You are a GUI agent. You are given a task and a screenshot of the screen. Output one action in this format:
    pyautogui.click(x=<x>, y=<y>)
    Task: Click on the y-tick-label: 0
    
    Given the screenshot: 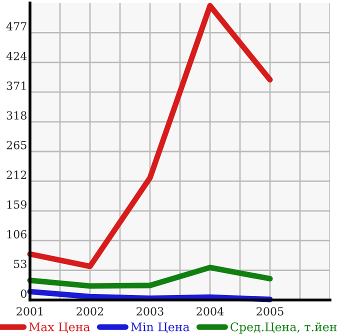 What is the action you would take?
    pyautogui.click(x=23, y=293)
    